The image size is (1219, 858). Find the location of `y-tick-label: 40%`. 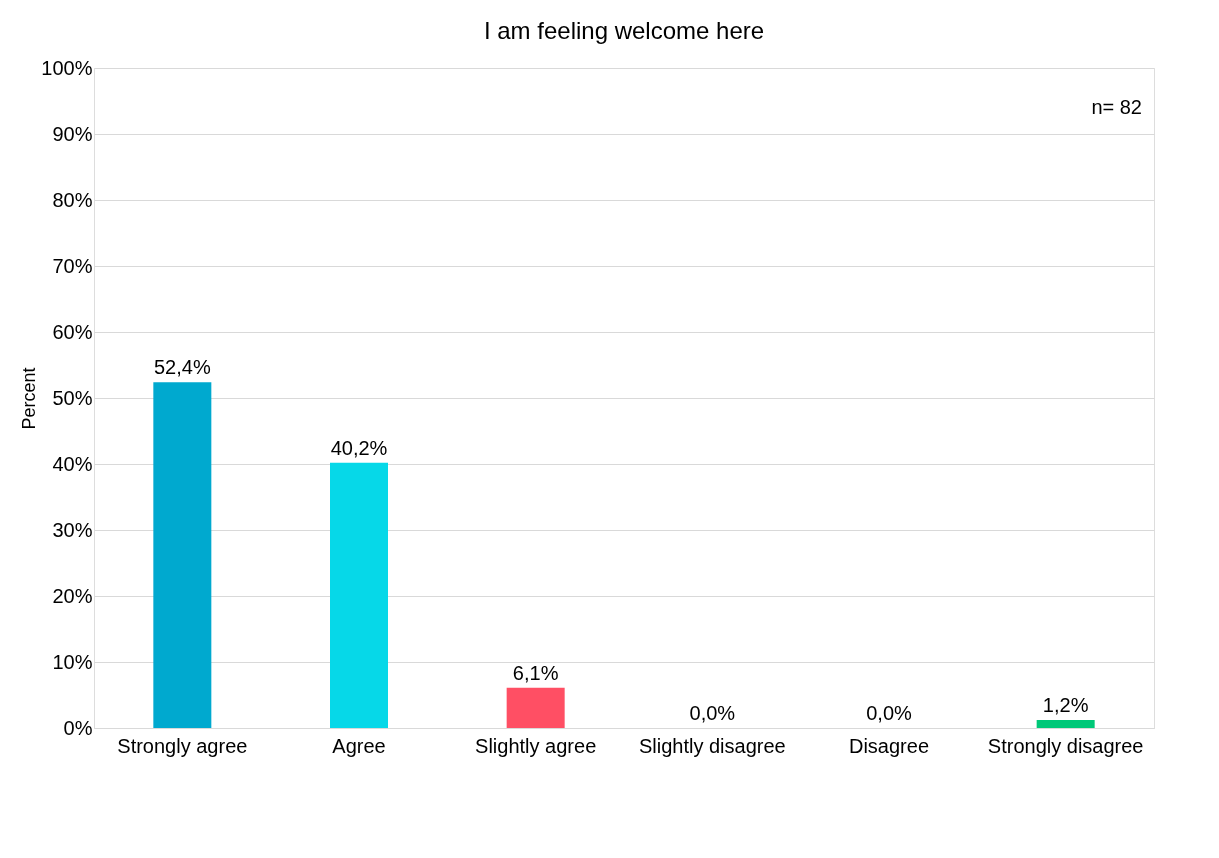

y-tick-label: 40% is located at coordinates (72, 463).